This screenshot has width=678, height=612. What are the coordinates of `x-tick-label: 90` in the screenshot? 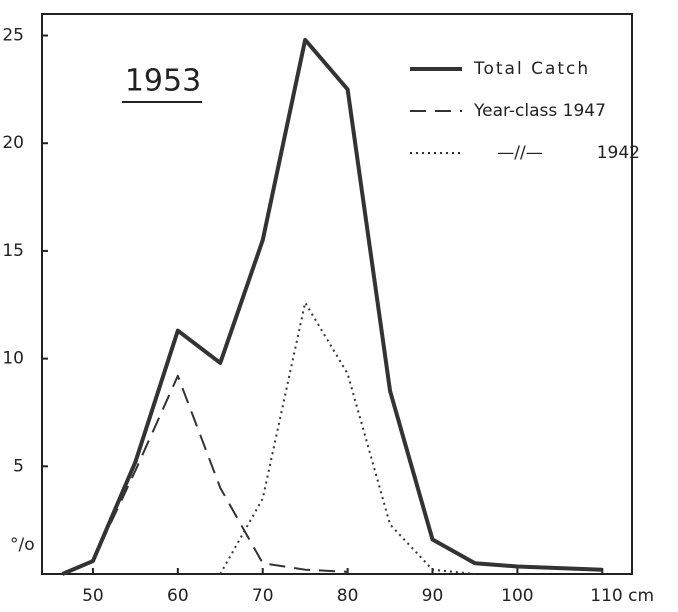 It's located at (433, 596).